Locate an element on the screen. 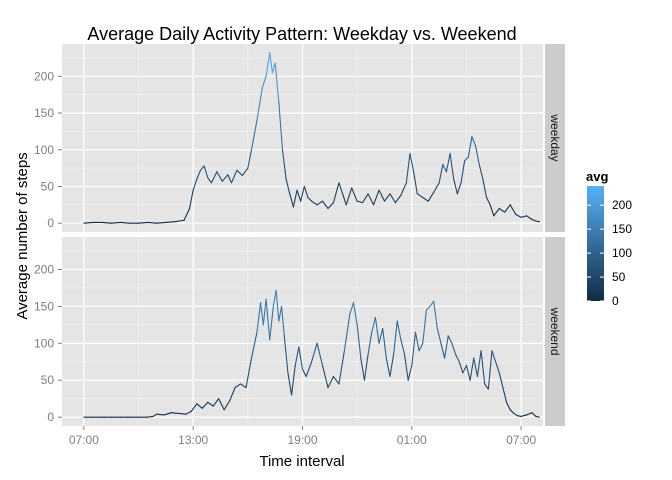 The height and width of the screenshot is (480, 672). y-axis-label: Average number of steps is located at coordinates (22, 235).